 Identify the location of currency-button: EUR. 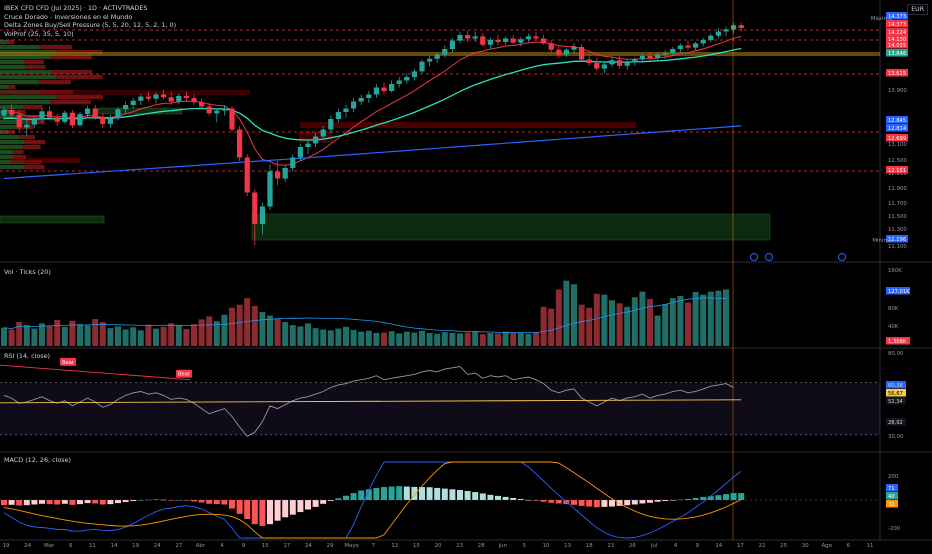
(917, 9).